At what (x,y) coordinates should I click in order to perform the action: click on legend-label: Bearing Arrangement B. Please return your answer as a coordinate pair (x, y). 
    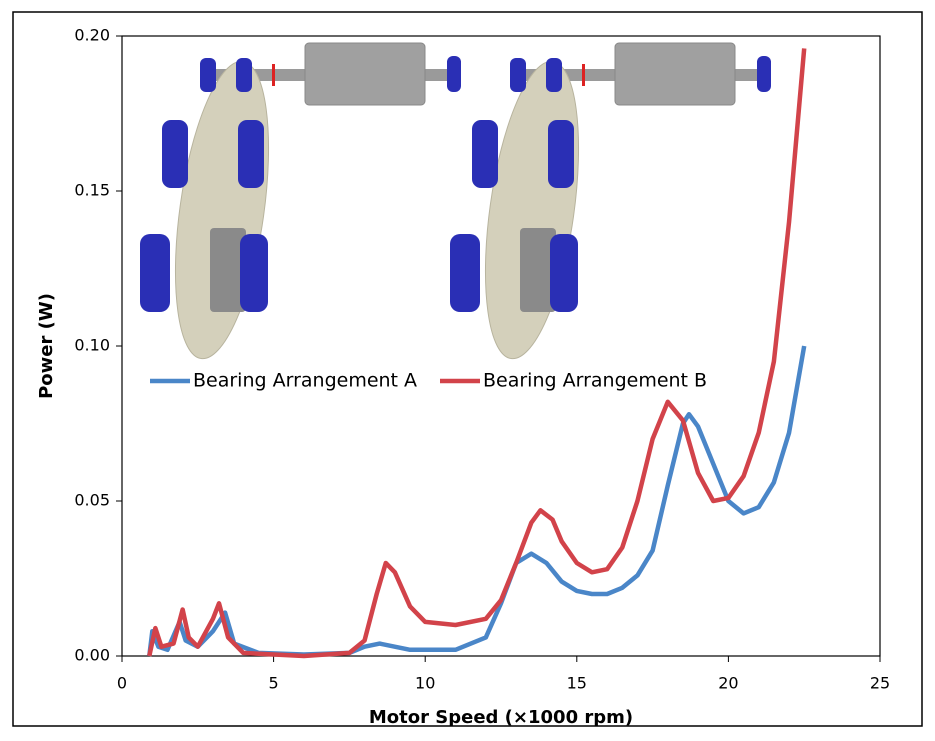
    Looking at the image, I should click on (595, 381).